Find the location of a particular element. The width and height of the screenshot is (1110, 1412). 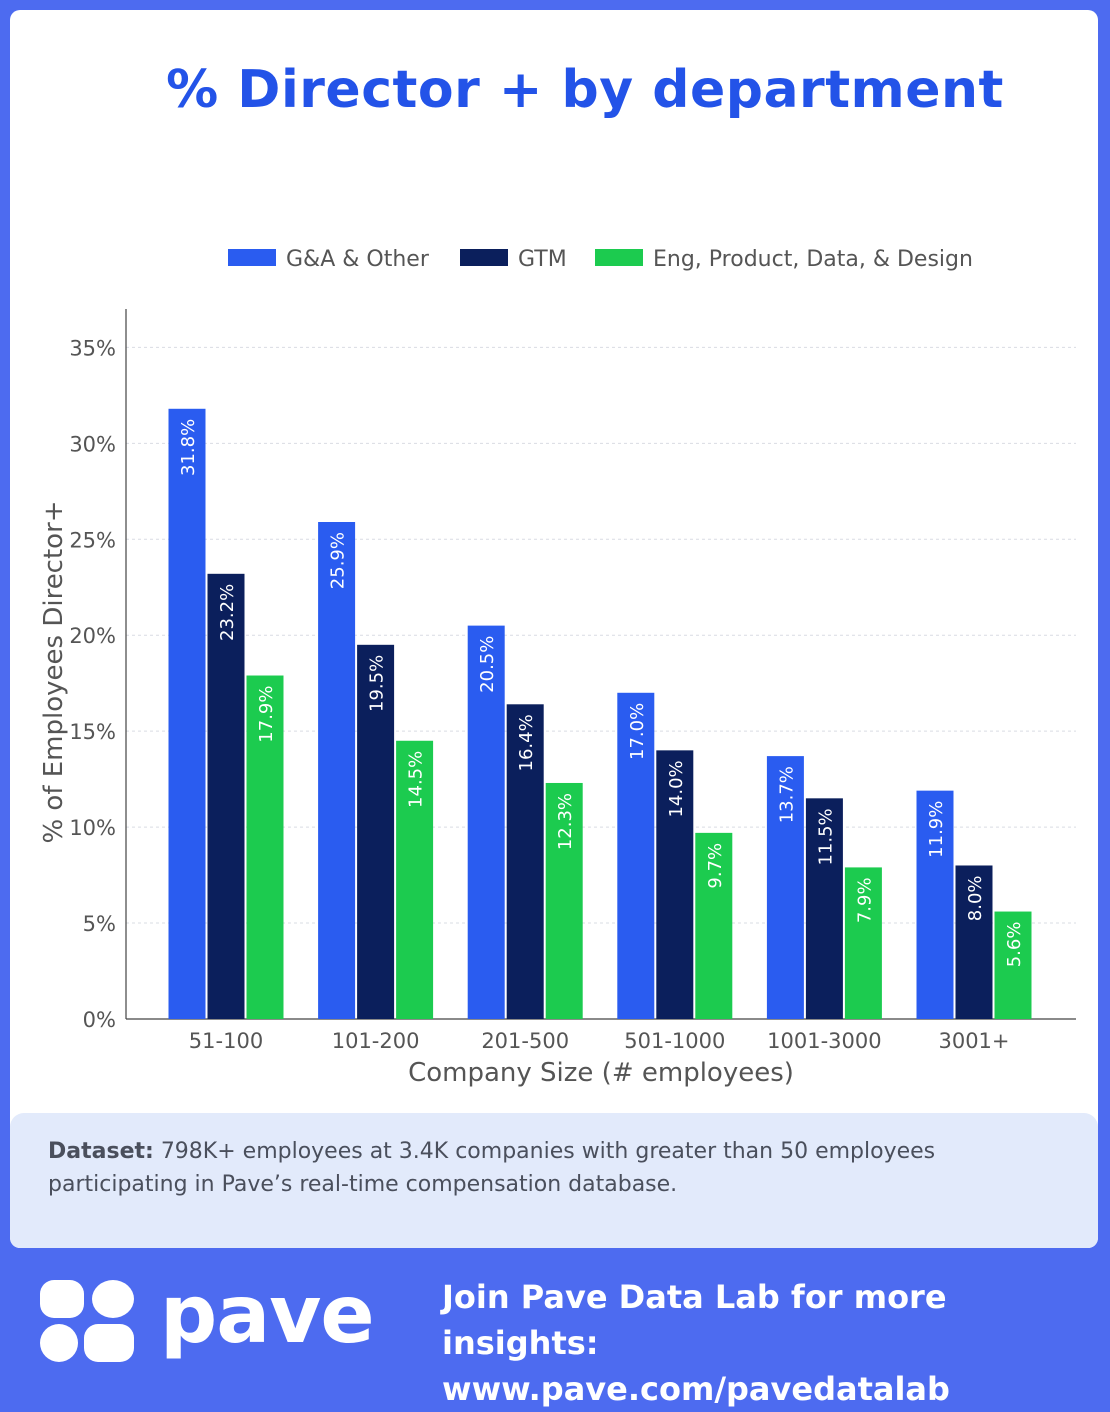

data-label: 17.9% is located at coordinates (266, 714).